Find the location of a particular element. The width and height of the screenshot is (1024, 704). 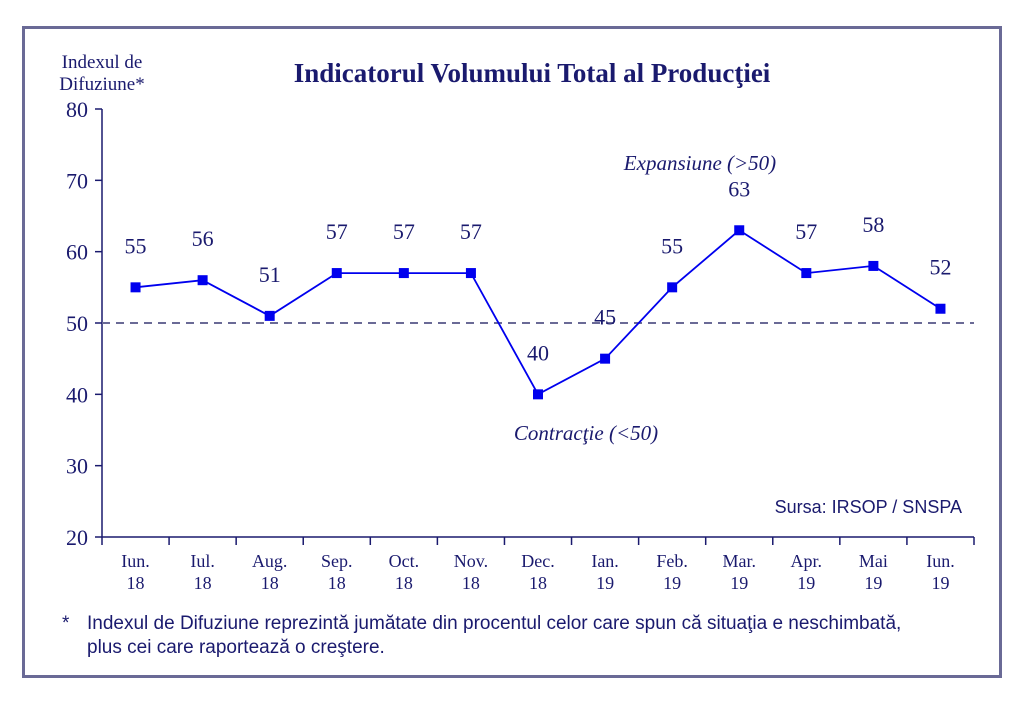

x-tick-label: Aug. is located at coordinates (270, 561).